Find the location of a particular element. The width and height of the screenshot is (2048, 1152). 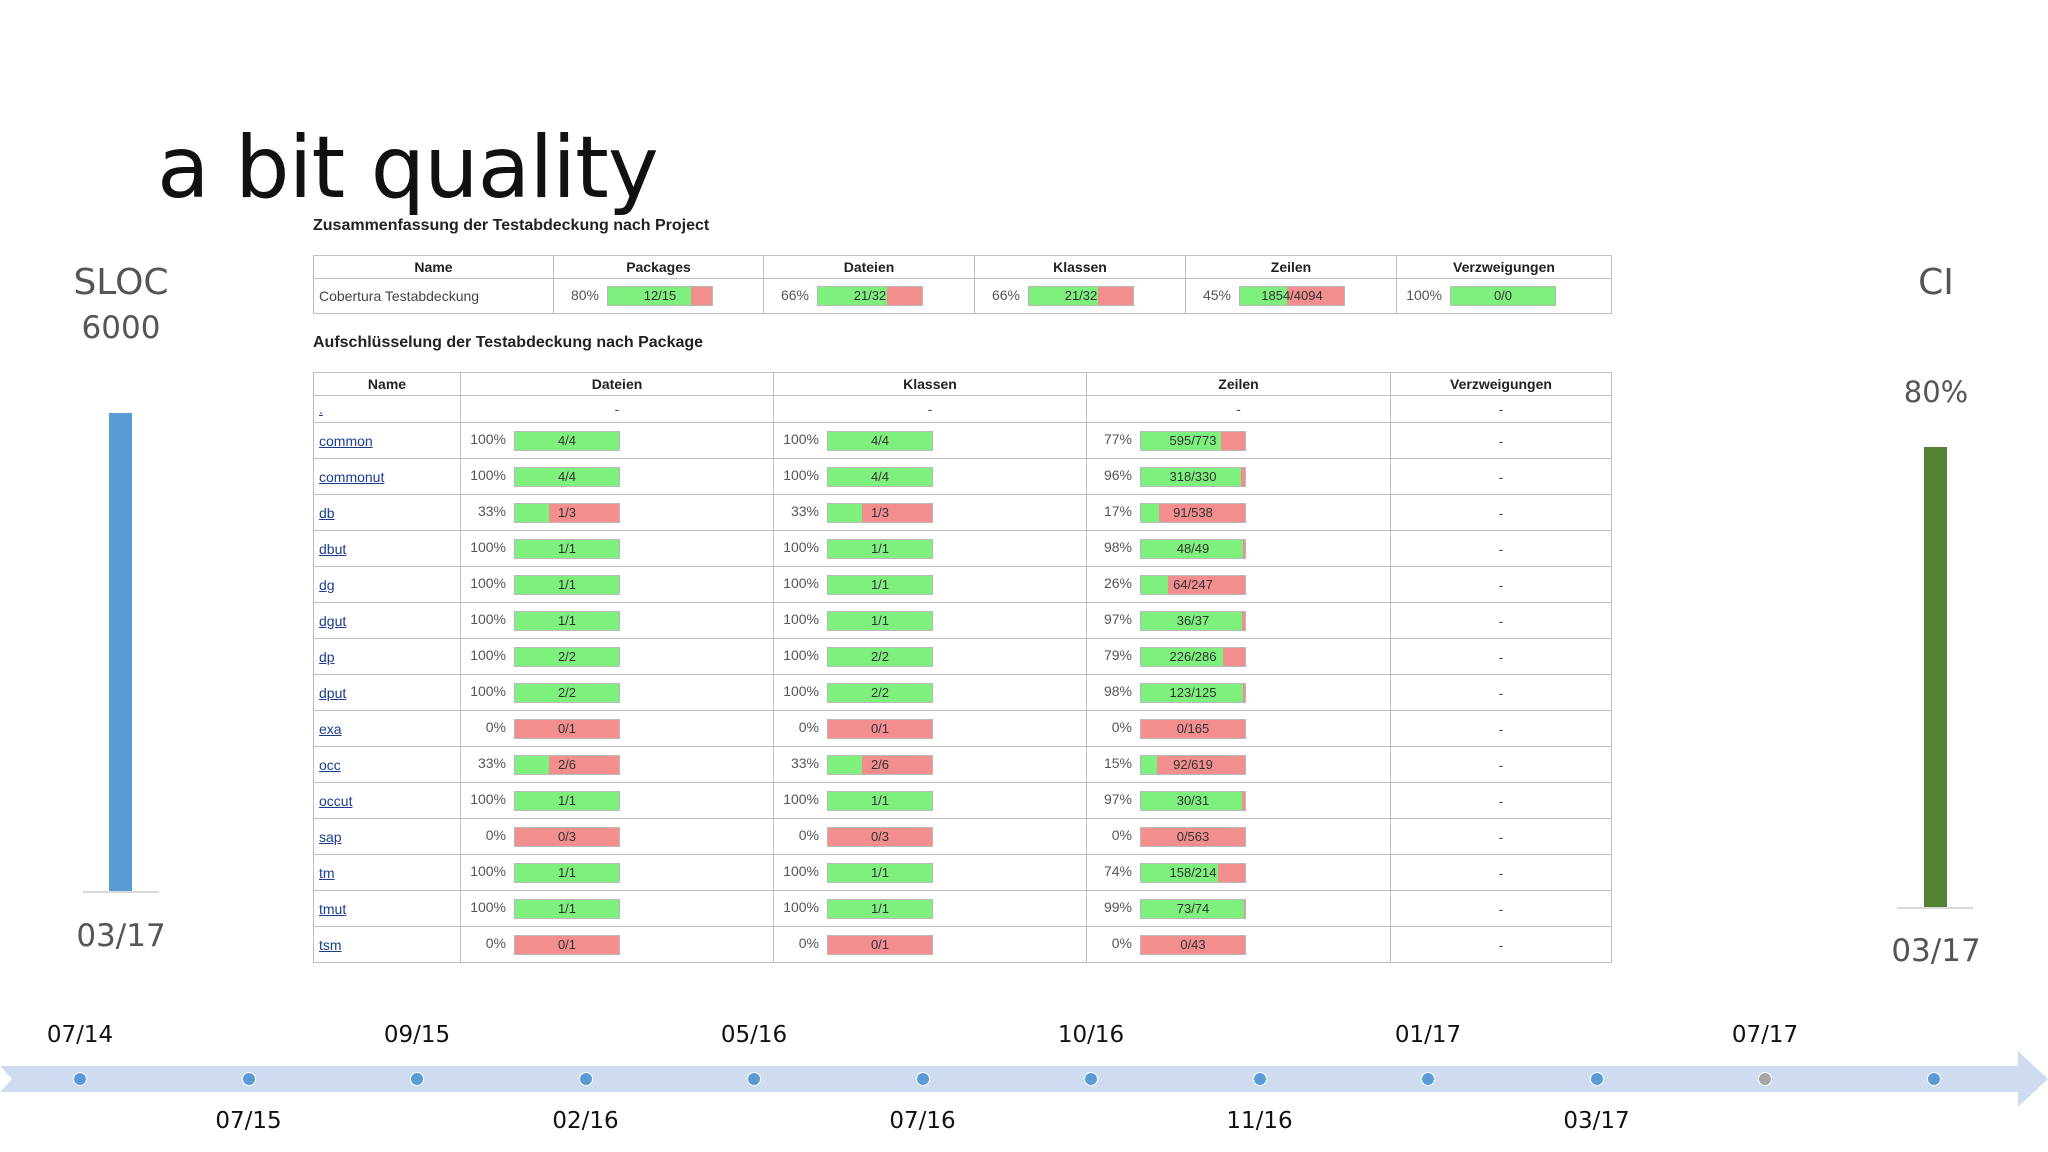

package-link: common is located at coordinates (346, 440).